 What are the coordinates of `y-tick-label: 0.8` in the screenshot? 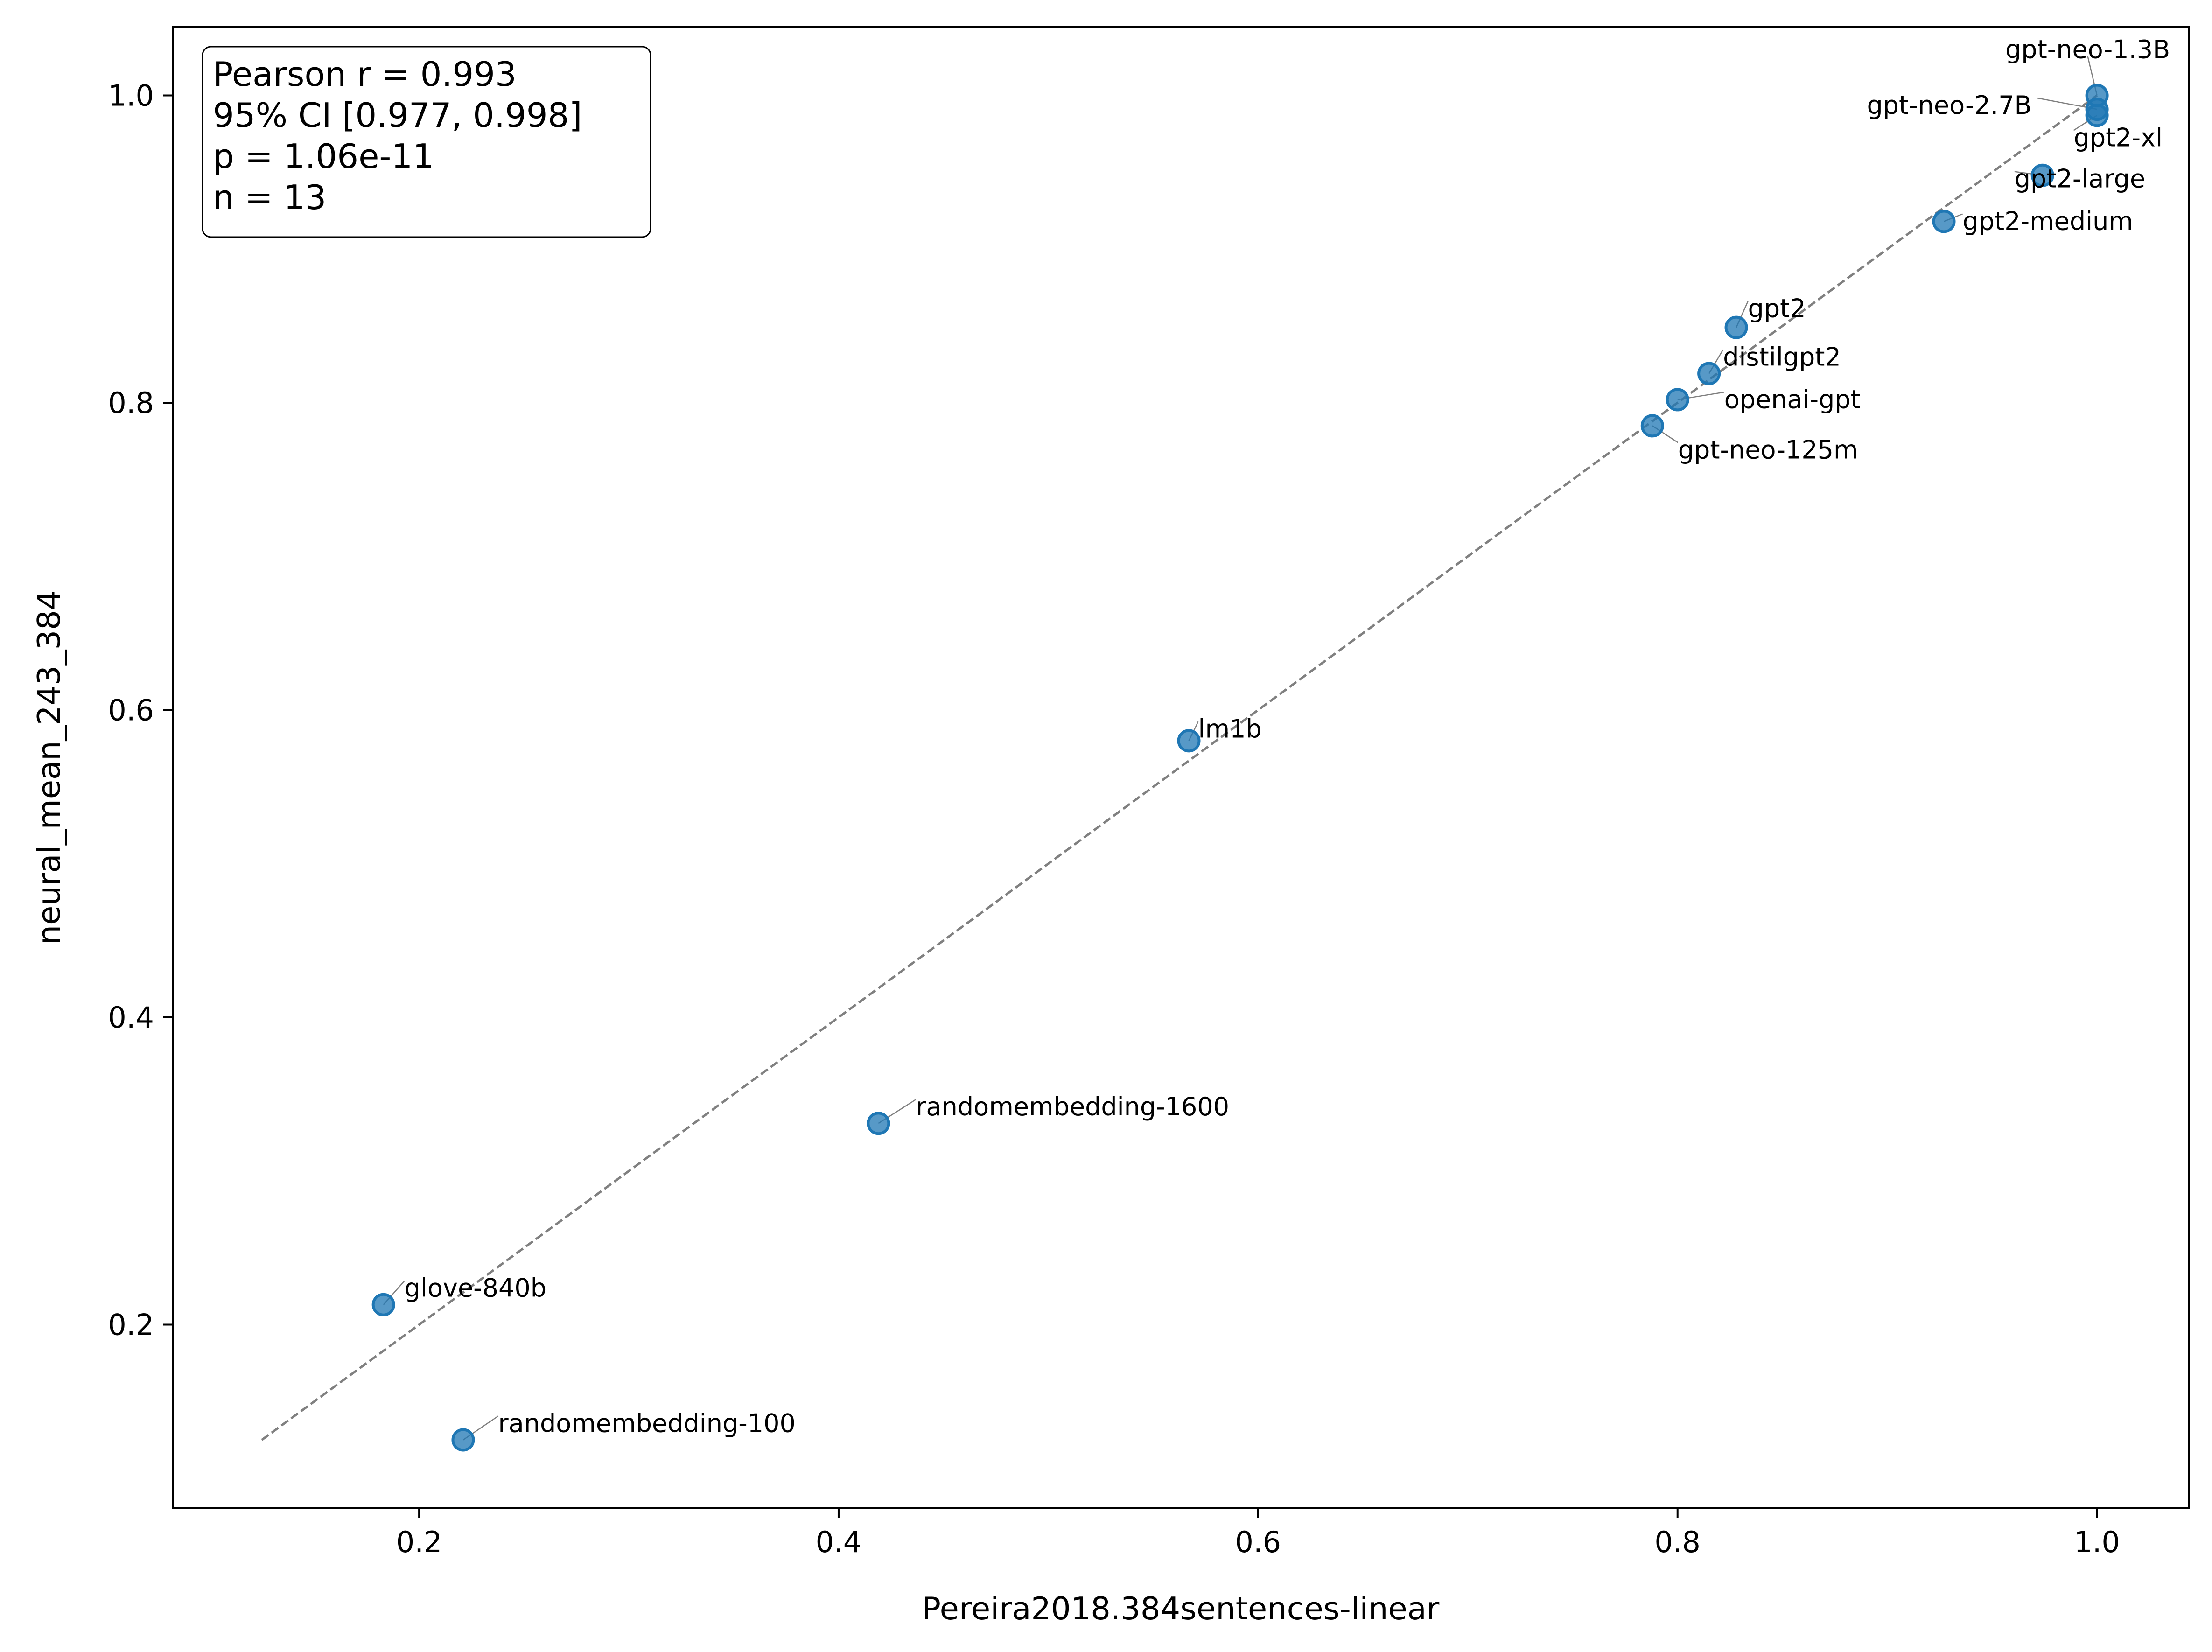 It's located at (131, 403).